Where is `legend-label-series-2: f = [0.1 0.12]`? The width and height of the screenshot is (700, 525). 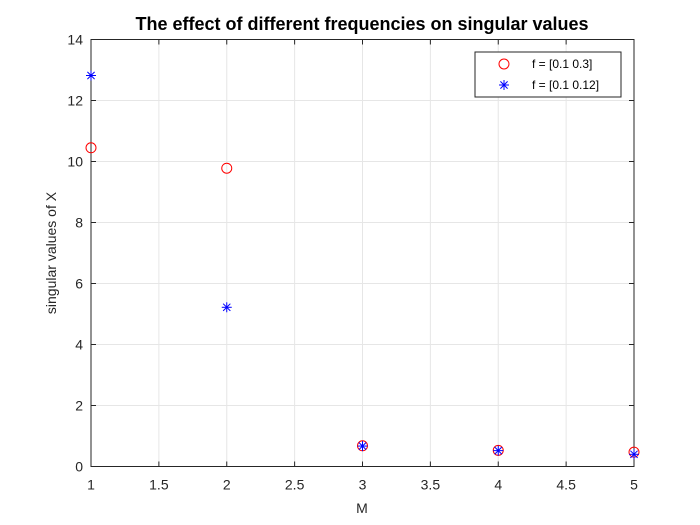 legend-label-series-2: f = [0.1 0.12] is located at coordinates (565, 85).